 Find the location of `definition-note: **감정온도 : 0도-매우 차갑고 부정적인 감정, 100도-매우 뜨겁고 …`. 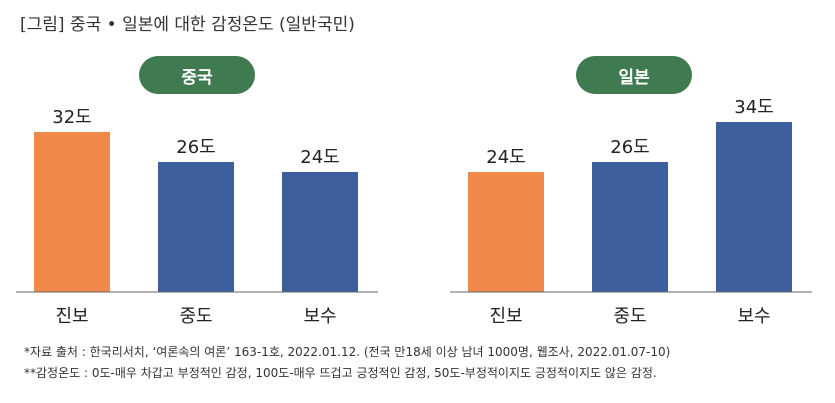

definition-note: **감정온도 : 0도-매우 차갑고 부정적인 감정, 100도-매우 뜨겁고 … is located at coordinates (340, 373).